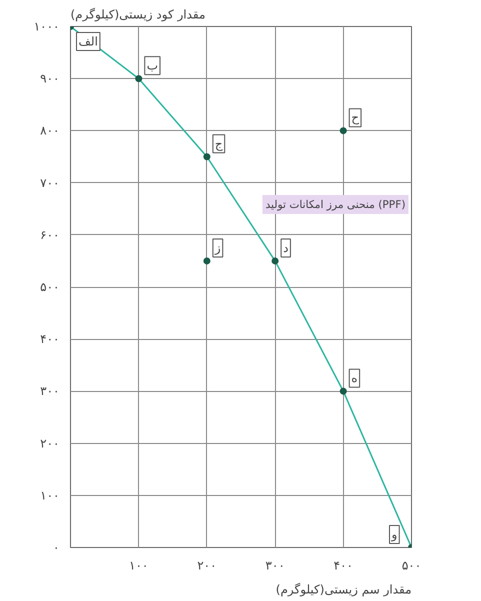  What do you see at coordinates (344, 589) in the screenshot?
I see `x-axis-title: مقدار سم زیستی(کیلوگرم)` at bounding box center [344, 589].